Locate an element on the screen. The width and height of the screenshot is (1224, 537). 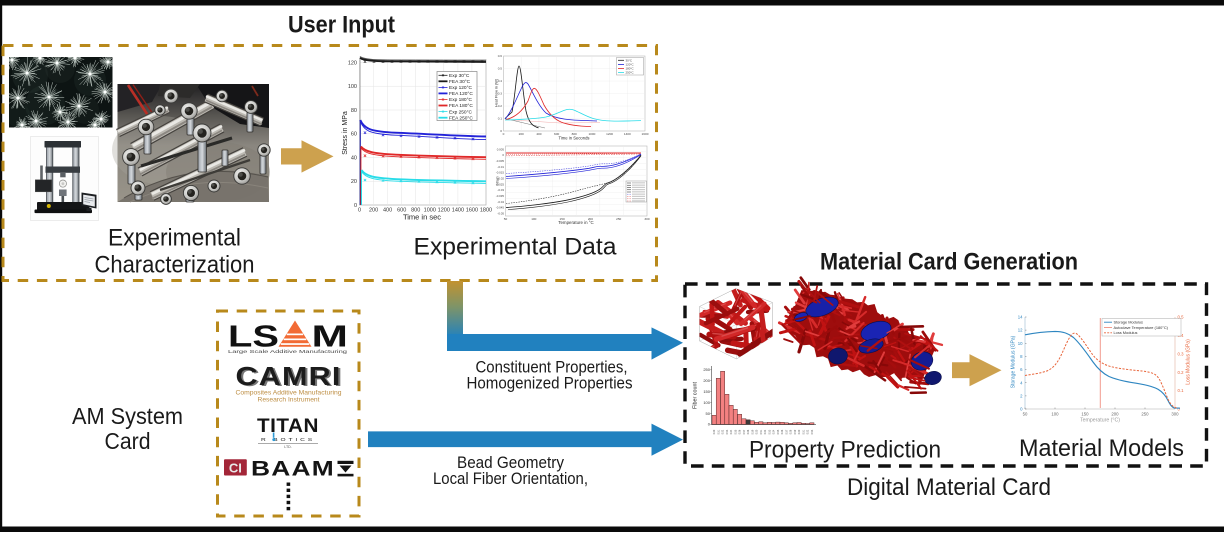
svg-text: -0.01 is located at coordinates (500, 167).